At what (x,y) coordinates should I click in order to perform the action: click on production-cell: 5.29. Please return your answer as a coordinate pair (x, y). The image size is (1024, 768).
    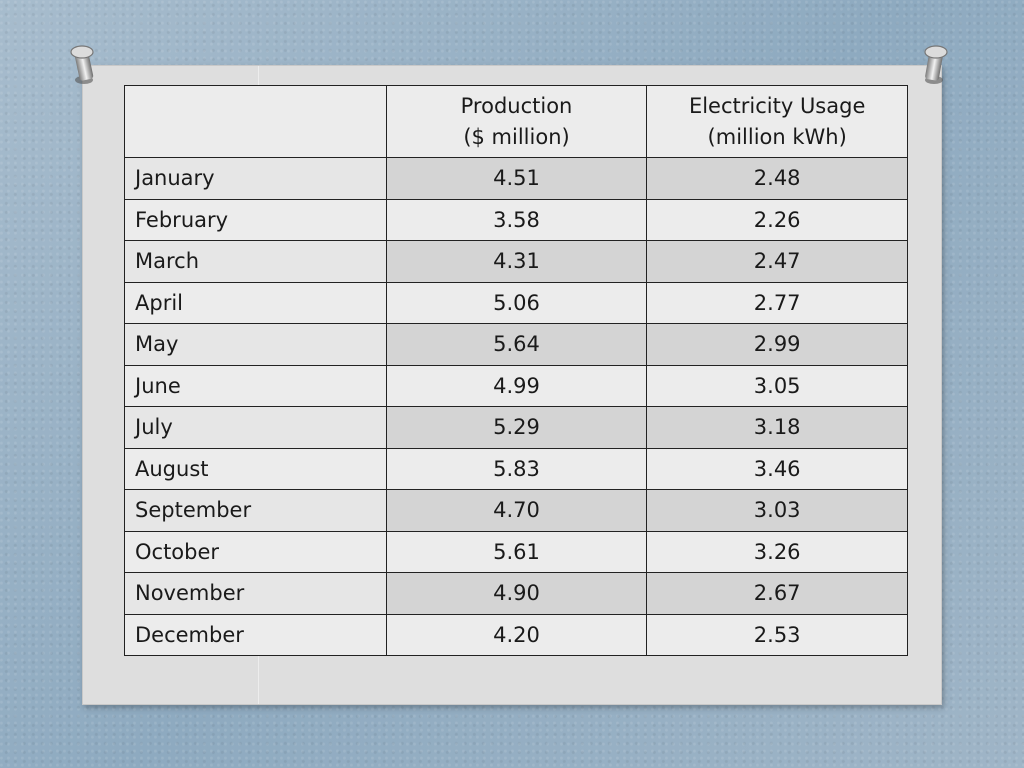
    Looking at the image, I should click on (516, 427).